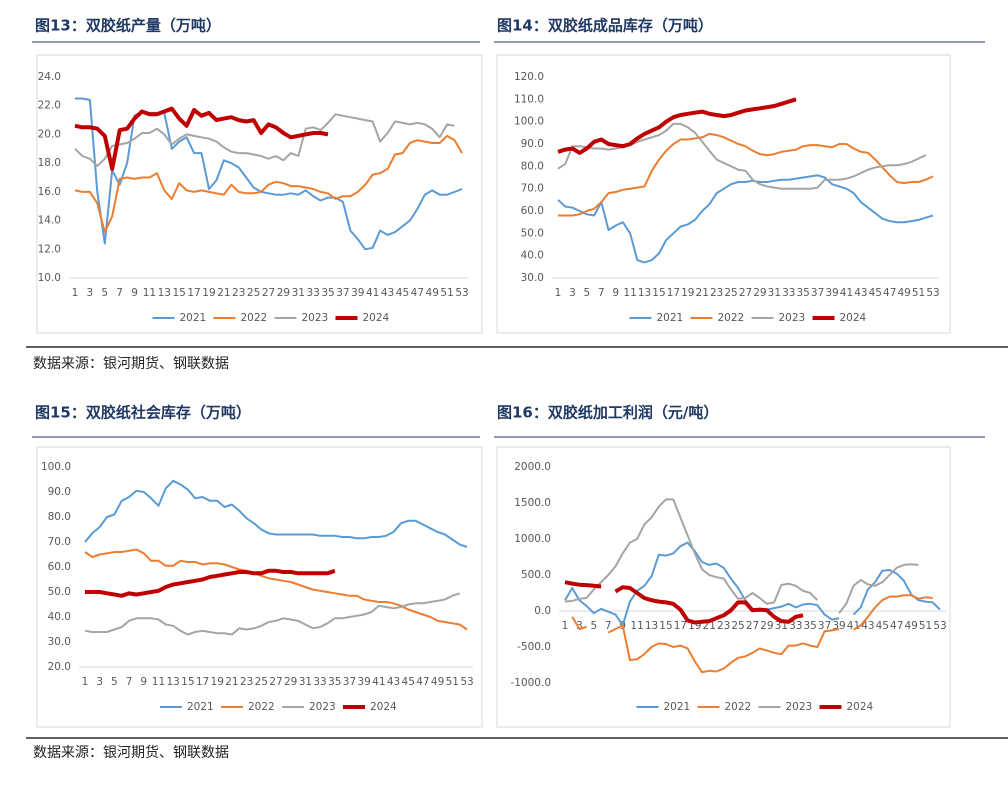  What do you see at coordinates (49, 221) in the screenshot?
I see `y-tick-label: 14.0` at bounding box center [49, 221].